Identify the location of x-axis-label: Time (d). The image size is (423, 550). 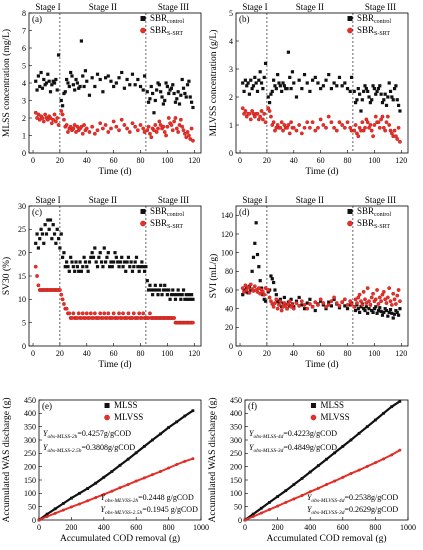
(114, 171).